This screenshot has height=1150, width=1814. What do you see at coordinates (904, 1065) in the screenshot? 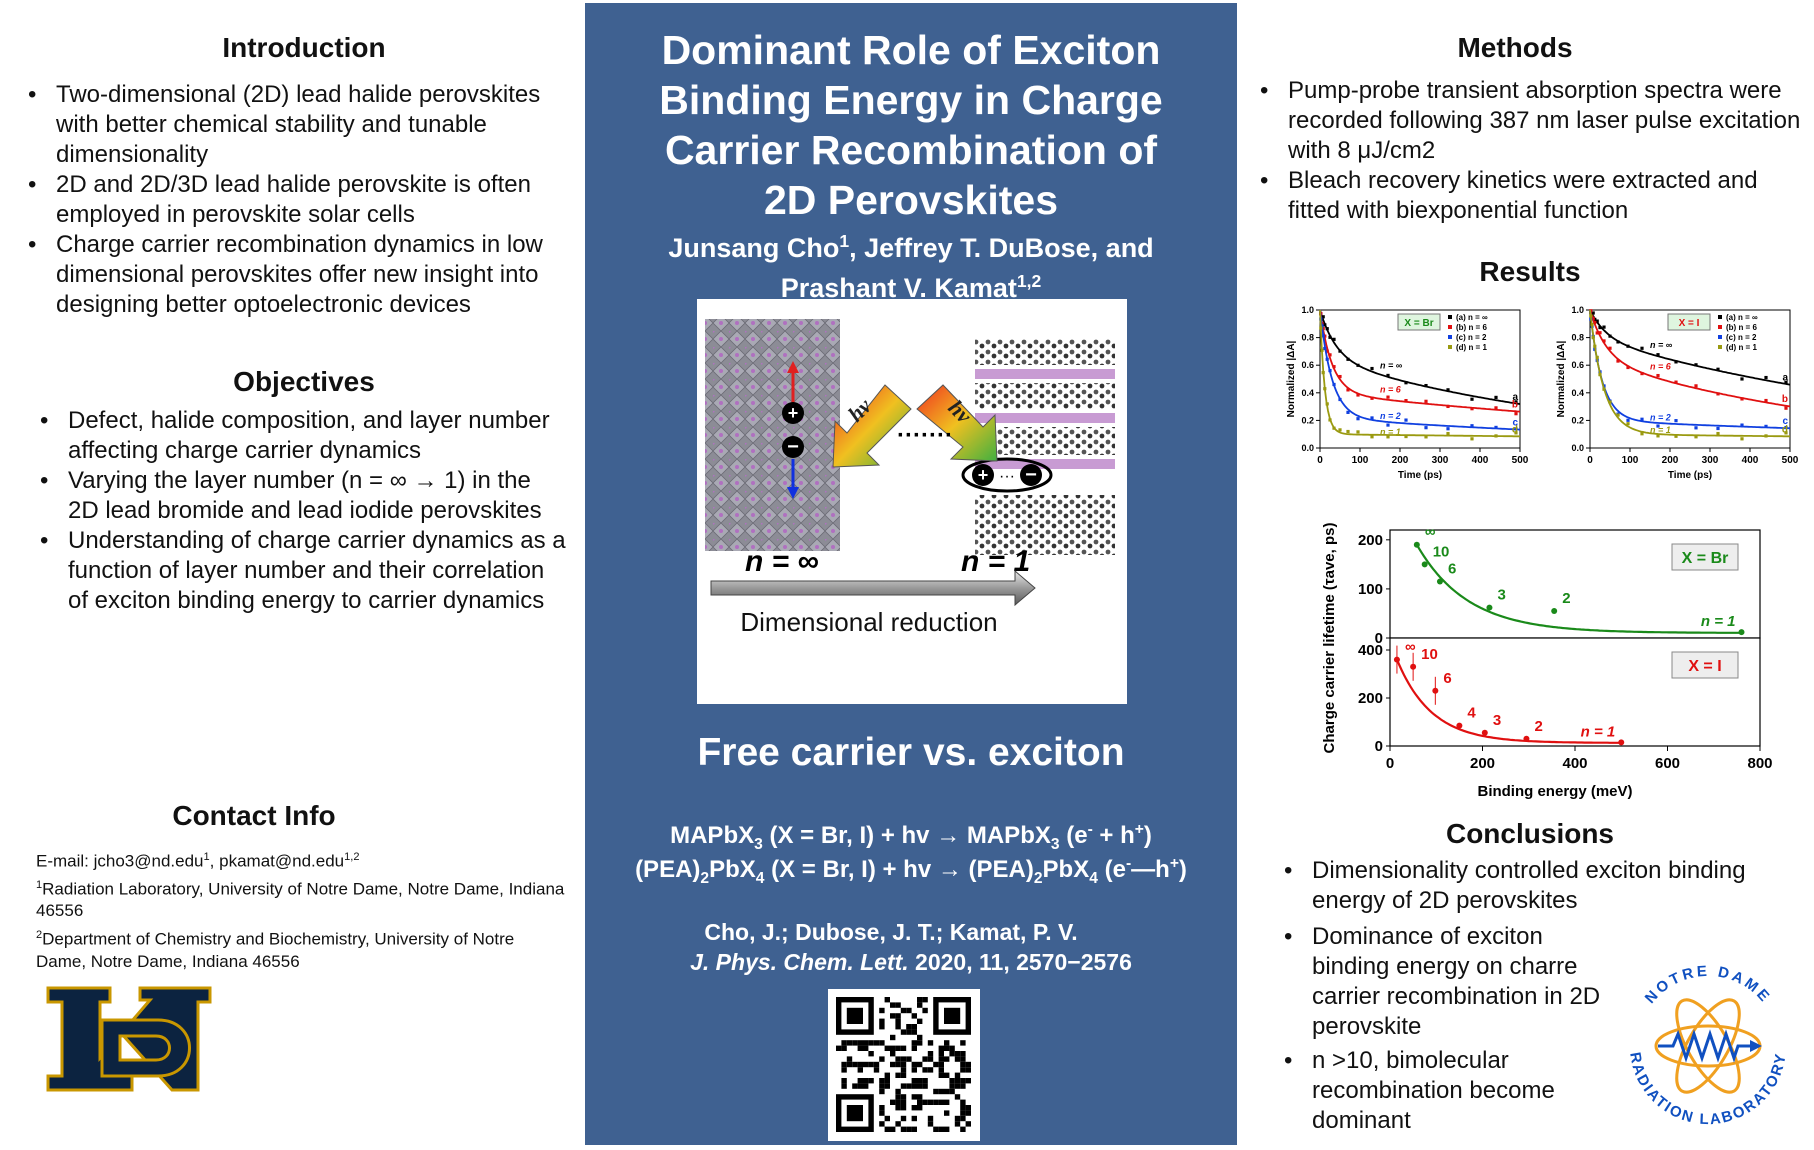
I see `qr-code` at bounding box center [904, 1065].